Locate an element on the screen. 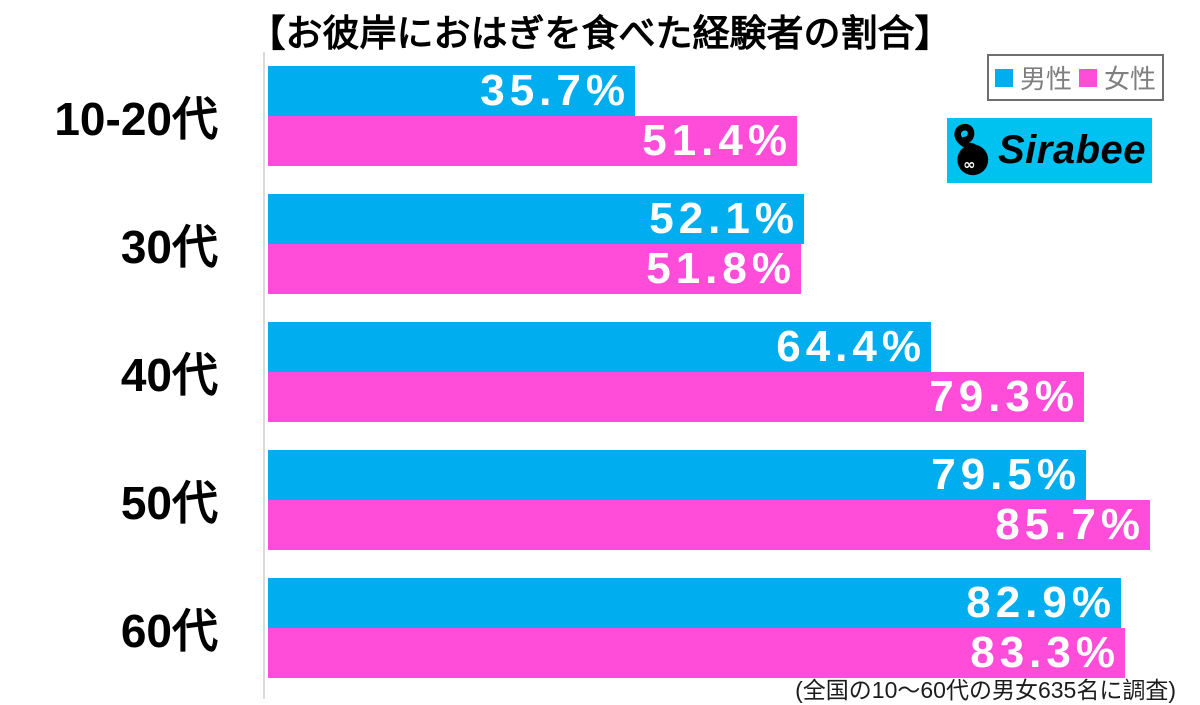  legend-swatch-female is located at coordinates (1088, 77).